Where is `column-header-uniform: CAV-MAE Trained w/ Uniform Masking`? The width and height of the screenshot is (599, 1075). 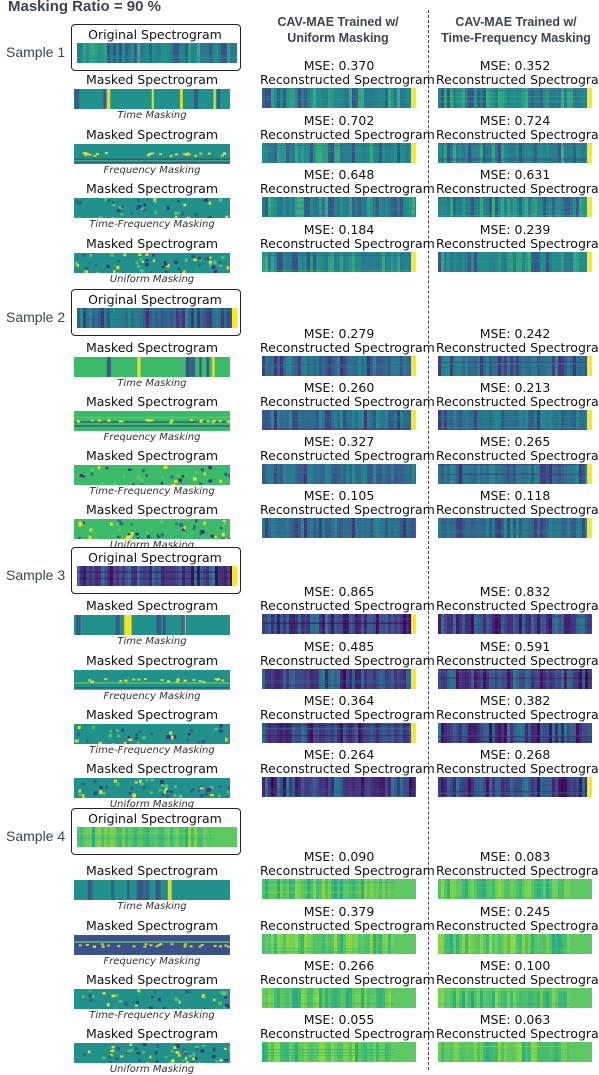
column-header-uniform: CAV-MAE Trained w/ Uniform Masking is located at coordinates (338, 30).